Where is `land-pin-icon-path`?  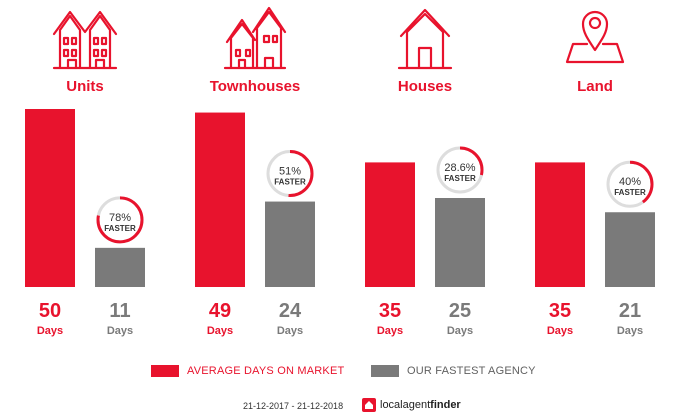
land-pin-icon-path is located at coordinates (595, 37).